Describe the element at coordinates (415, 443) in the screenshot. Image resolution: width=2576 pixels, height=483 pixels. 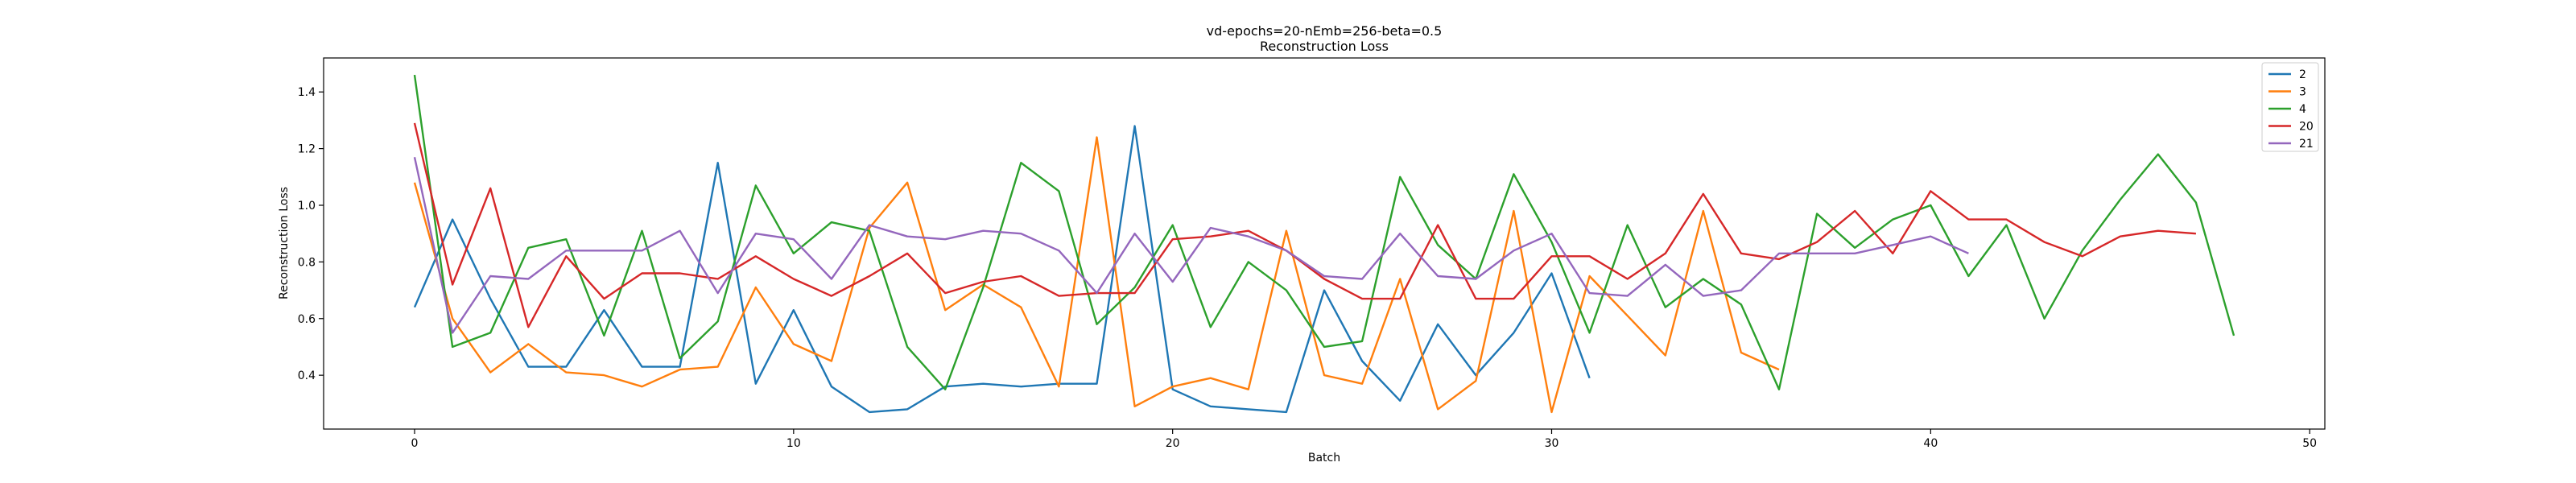
I see `x-tick-label: 0` at that location.